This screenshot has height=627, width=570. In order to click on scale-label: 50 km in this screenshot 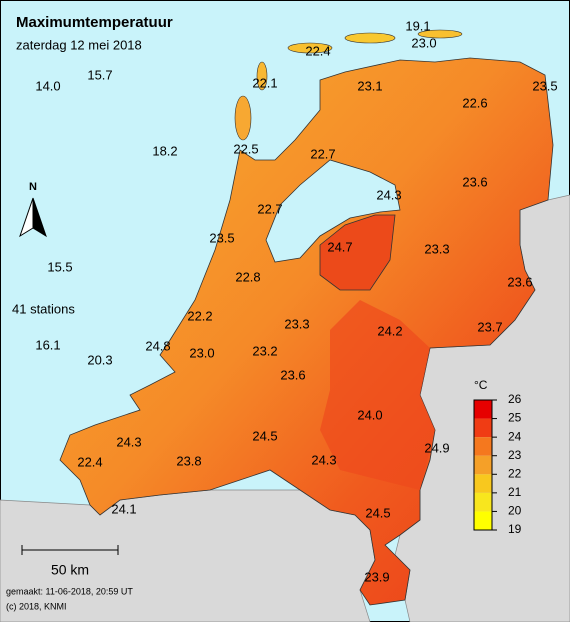, I will do `click(70, 570)`.